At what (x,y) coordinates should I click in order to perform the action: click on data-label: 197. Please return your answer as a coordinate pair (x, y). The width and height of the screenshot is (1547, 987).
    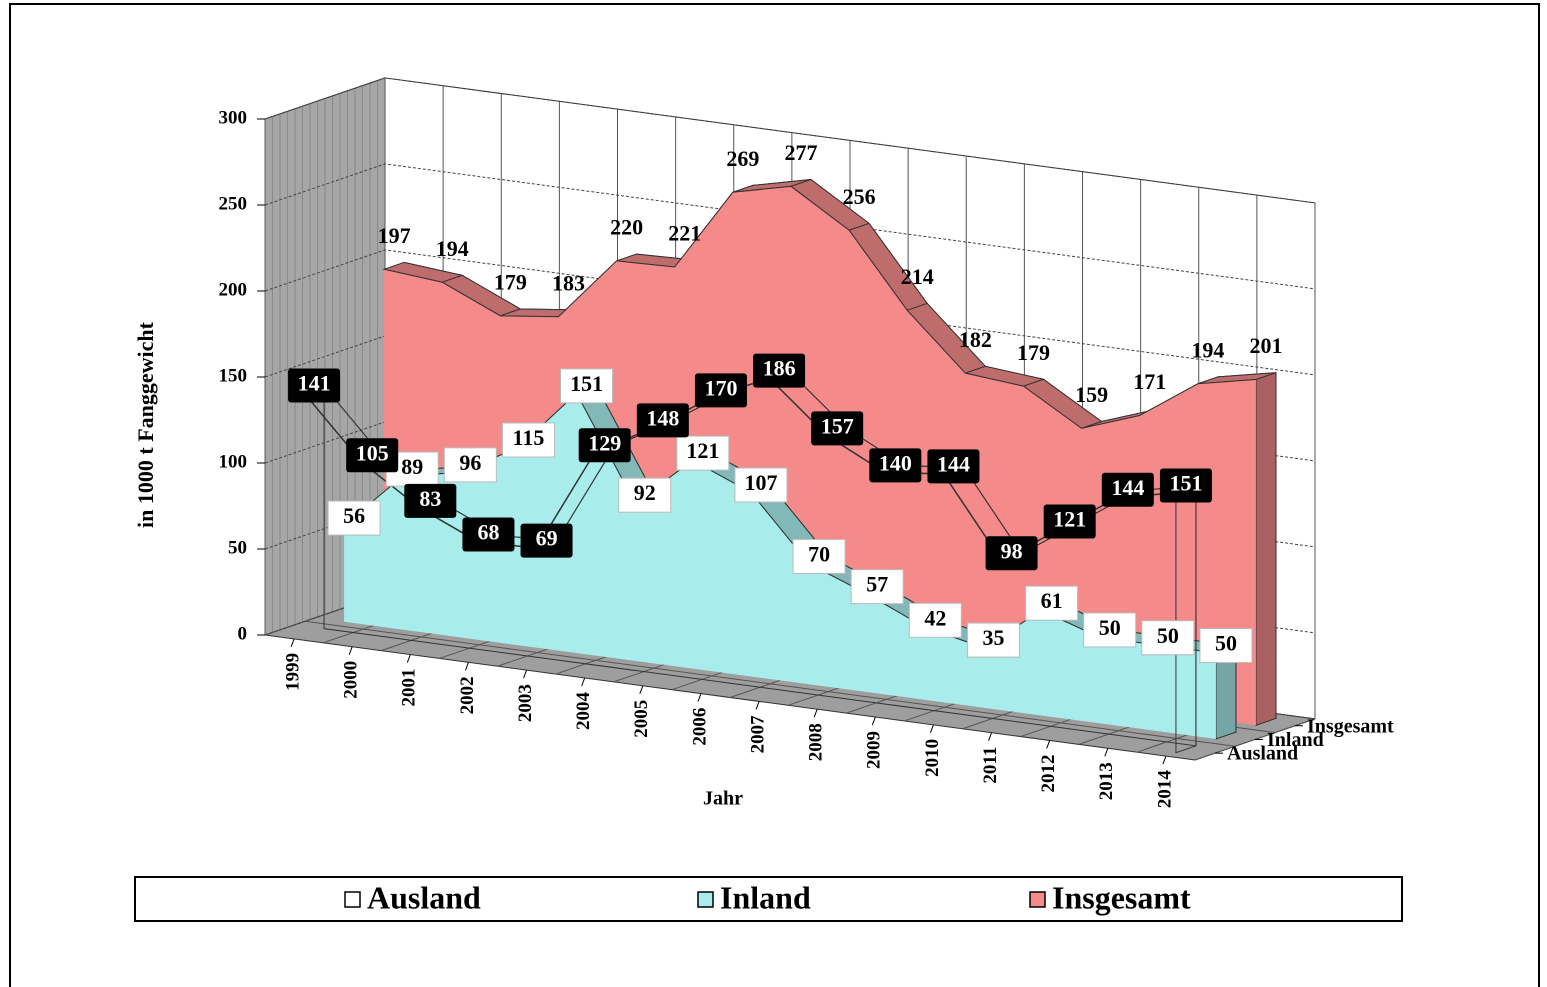
    Looking at the image, I should click on (394, 235).